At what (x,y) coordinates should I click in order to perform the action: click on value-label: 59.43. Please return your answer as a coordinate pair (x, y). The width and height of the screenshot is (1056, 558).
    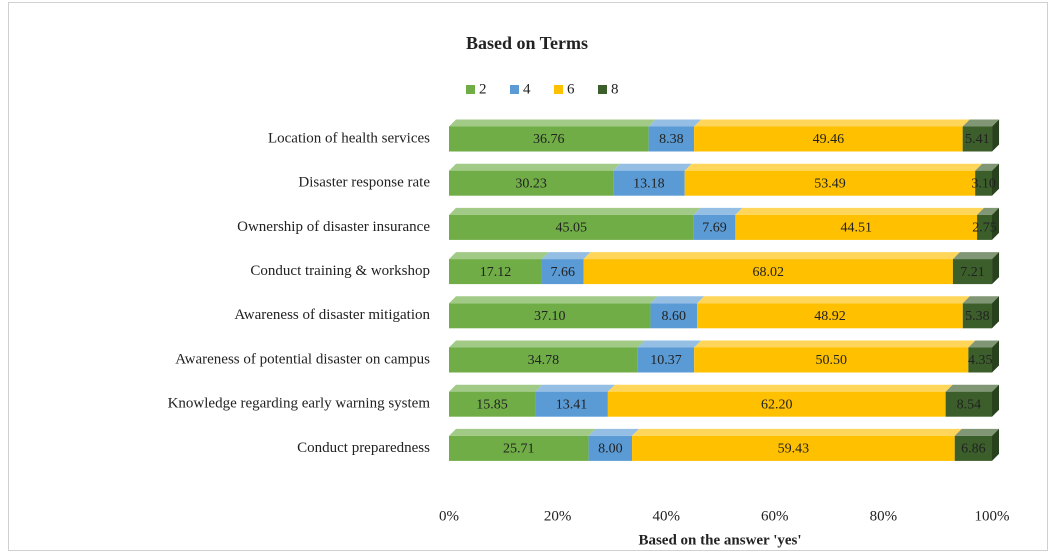
    Looking at the image, I should click on (794, 449).